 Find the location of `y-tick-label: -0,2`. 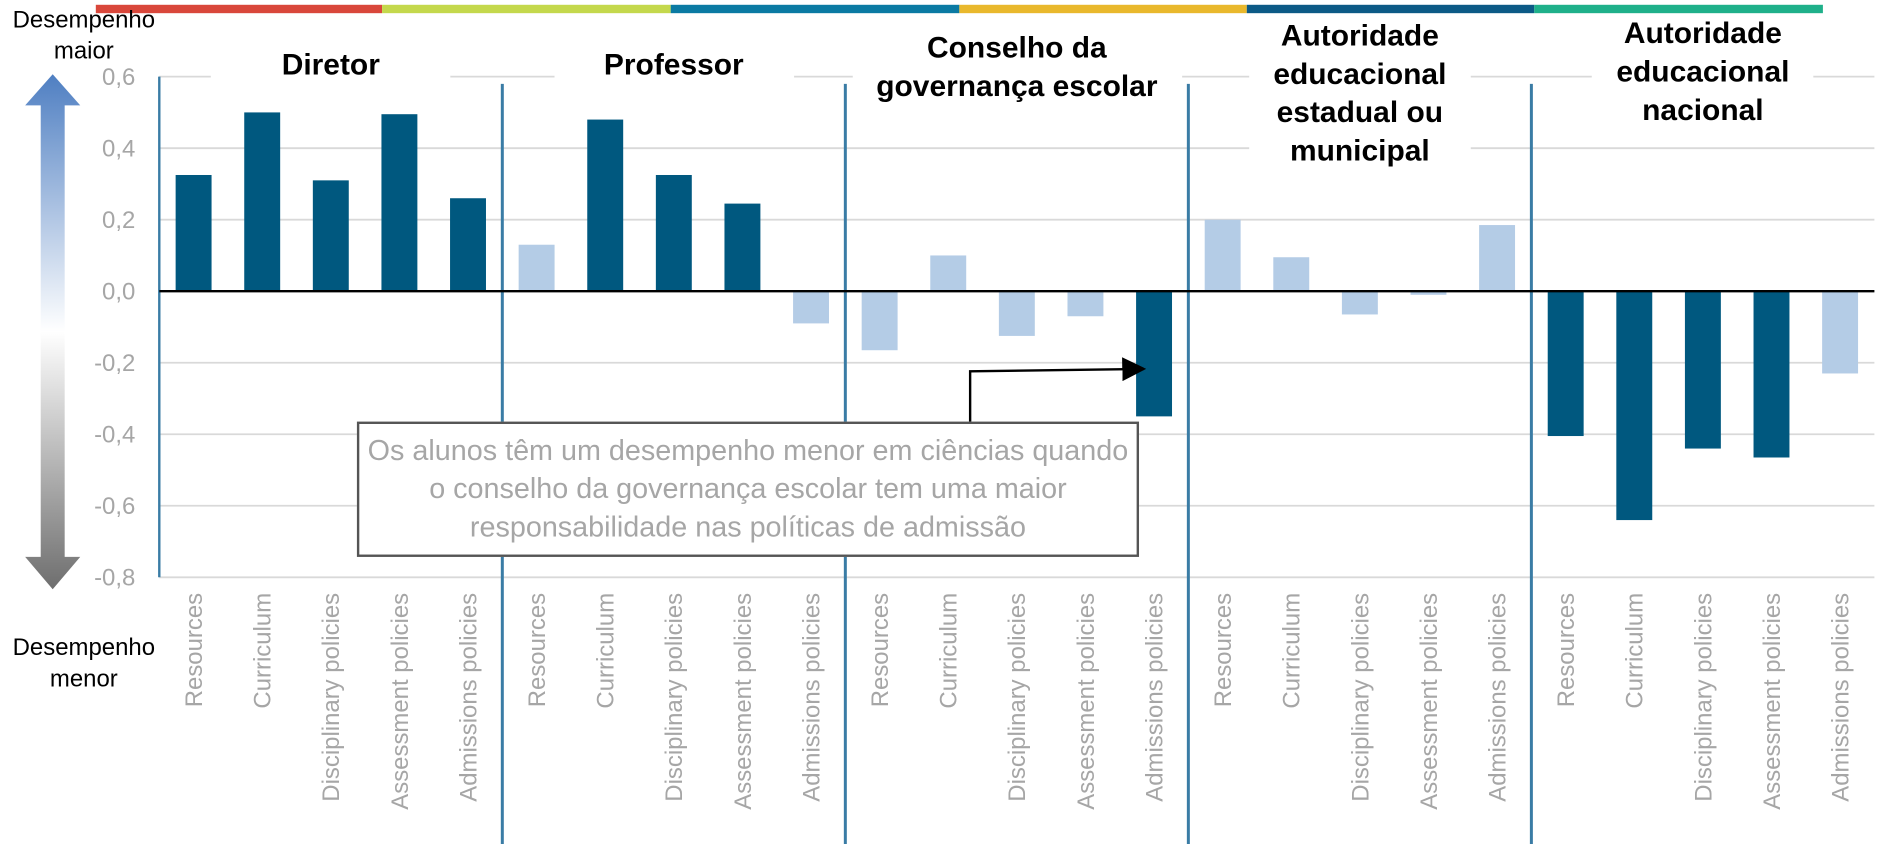

y-tick-label: -0,2 is located at coordinates (114, 363).